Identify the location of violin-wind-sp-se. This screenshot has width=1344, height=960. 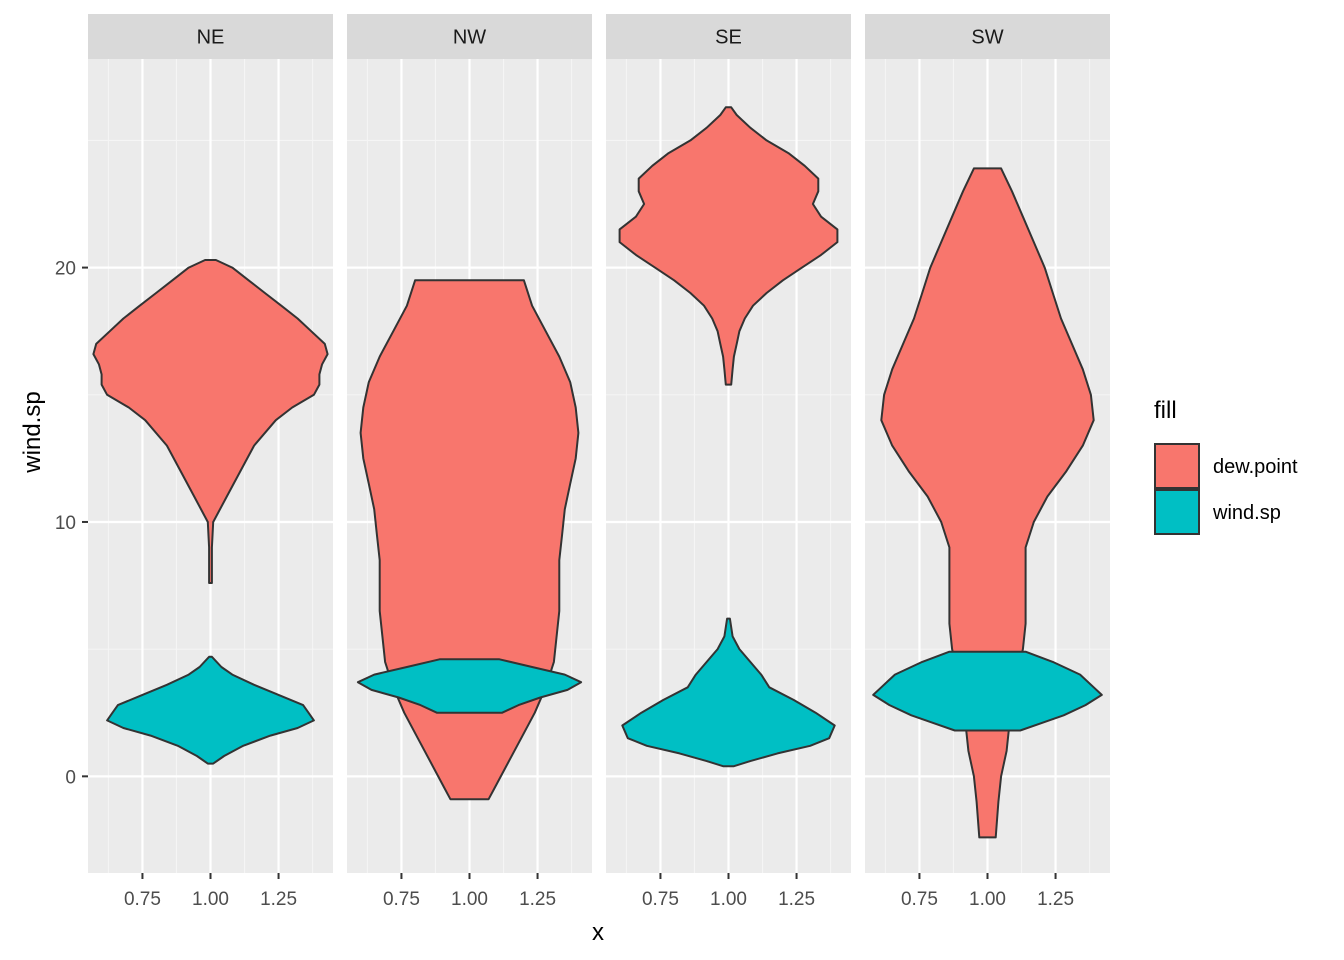
(728, 692).